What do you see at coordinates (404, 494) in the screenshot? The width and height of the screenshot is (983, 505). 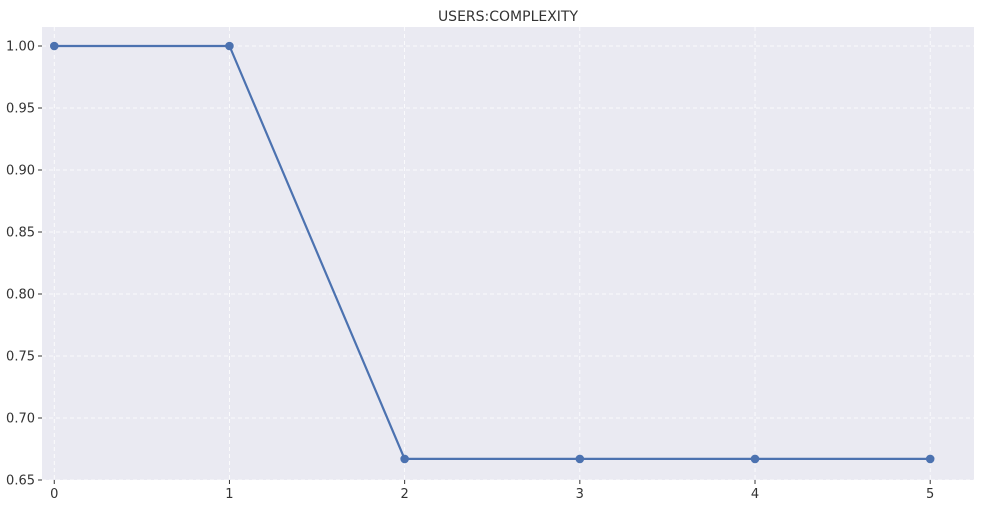 I see `x-tick-label: 2` at bounding box center [404, 494].